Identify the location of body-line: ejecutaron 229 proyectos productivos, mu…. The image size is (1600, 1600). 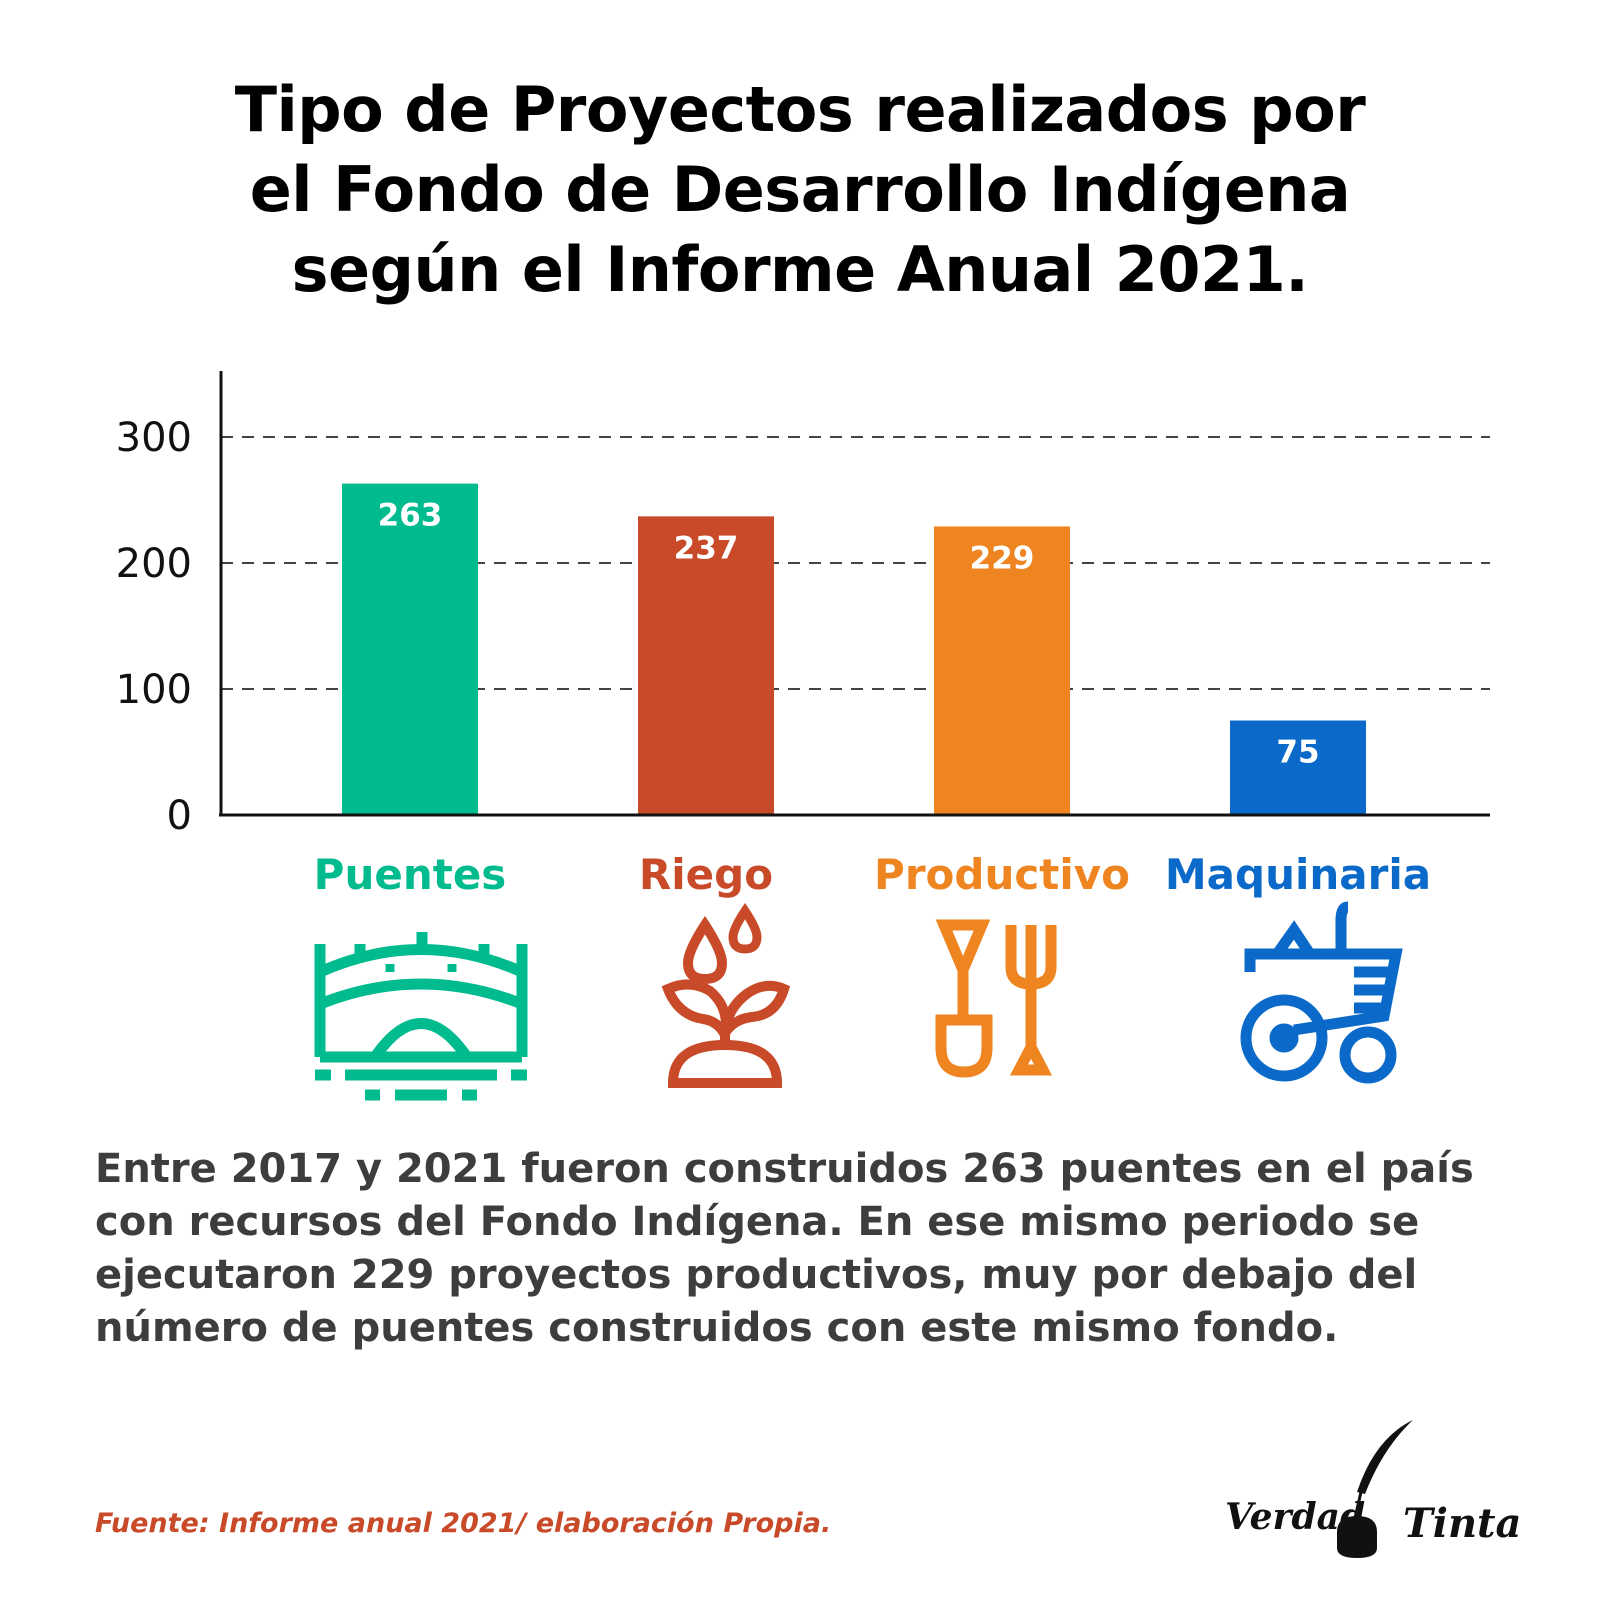
(756, 1275).